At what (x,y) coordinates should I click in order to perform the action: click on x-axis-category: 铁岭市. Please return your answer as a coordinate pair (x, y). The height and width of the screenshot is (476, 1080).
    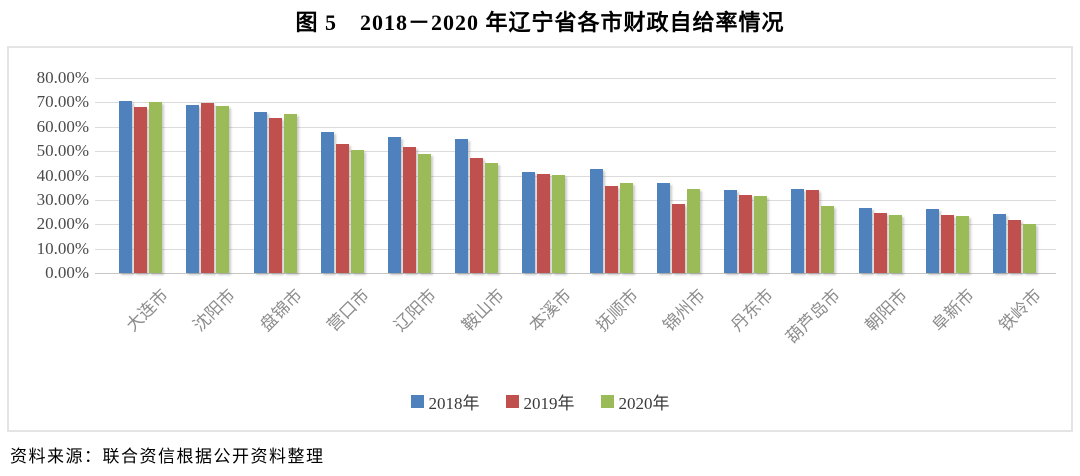
    Looking at the image, I should click on (1014, 330).